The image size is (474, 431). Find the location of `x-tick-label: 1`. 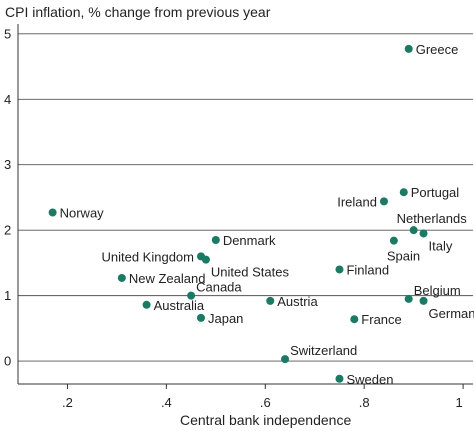

x-tick-label: 1 is located at coordinates (458, 402).